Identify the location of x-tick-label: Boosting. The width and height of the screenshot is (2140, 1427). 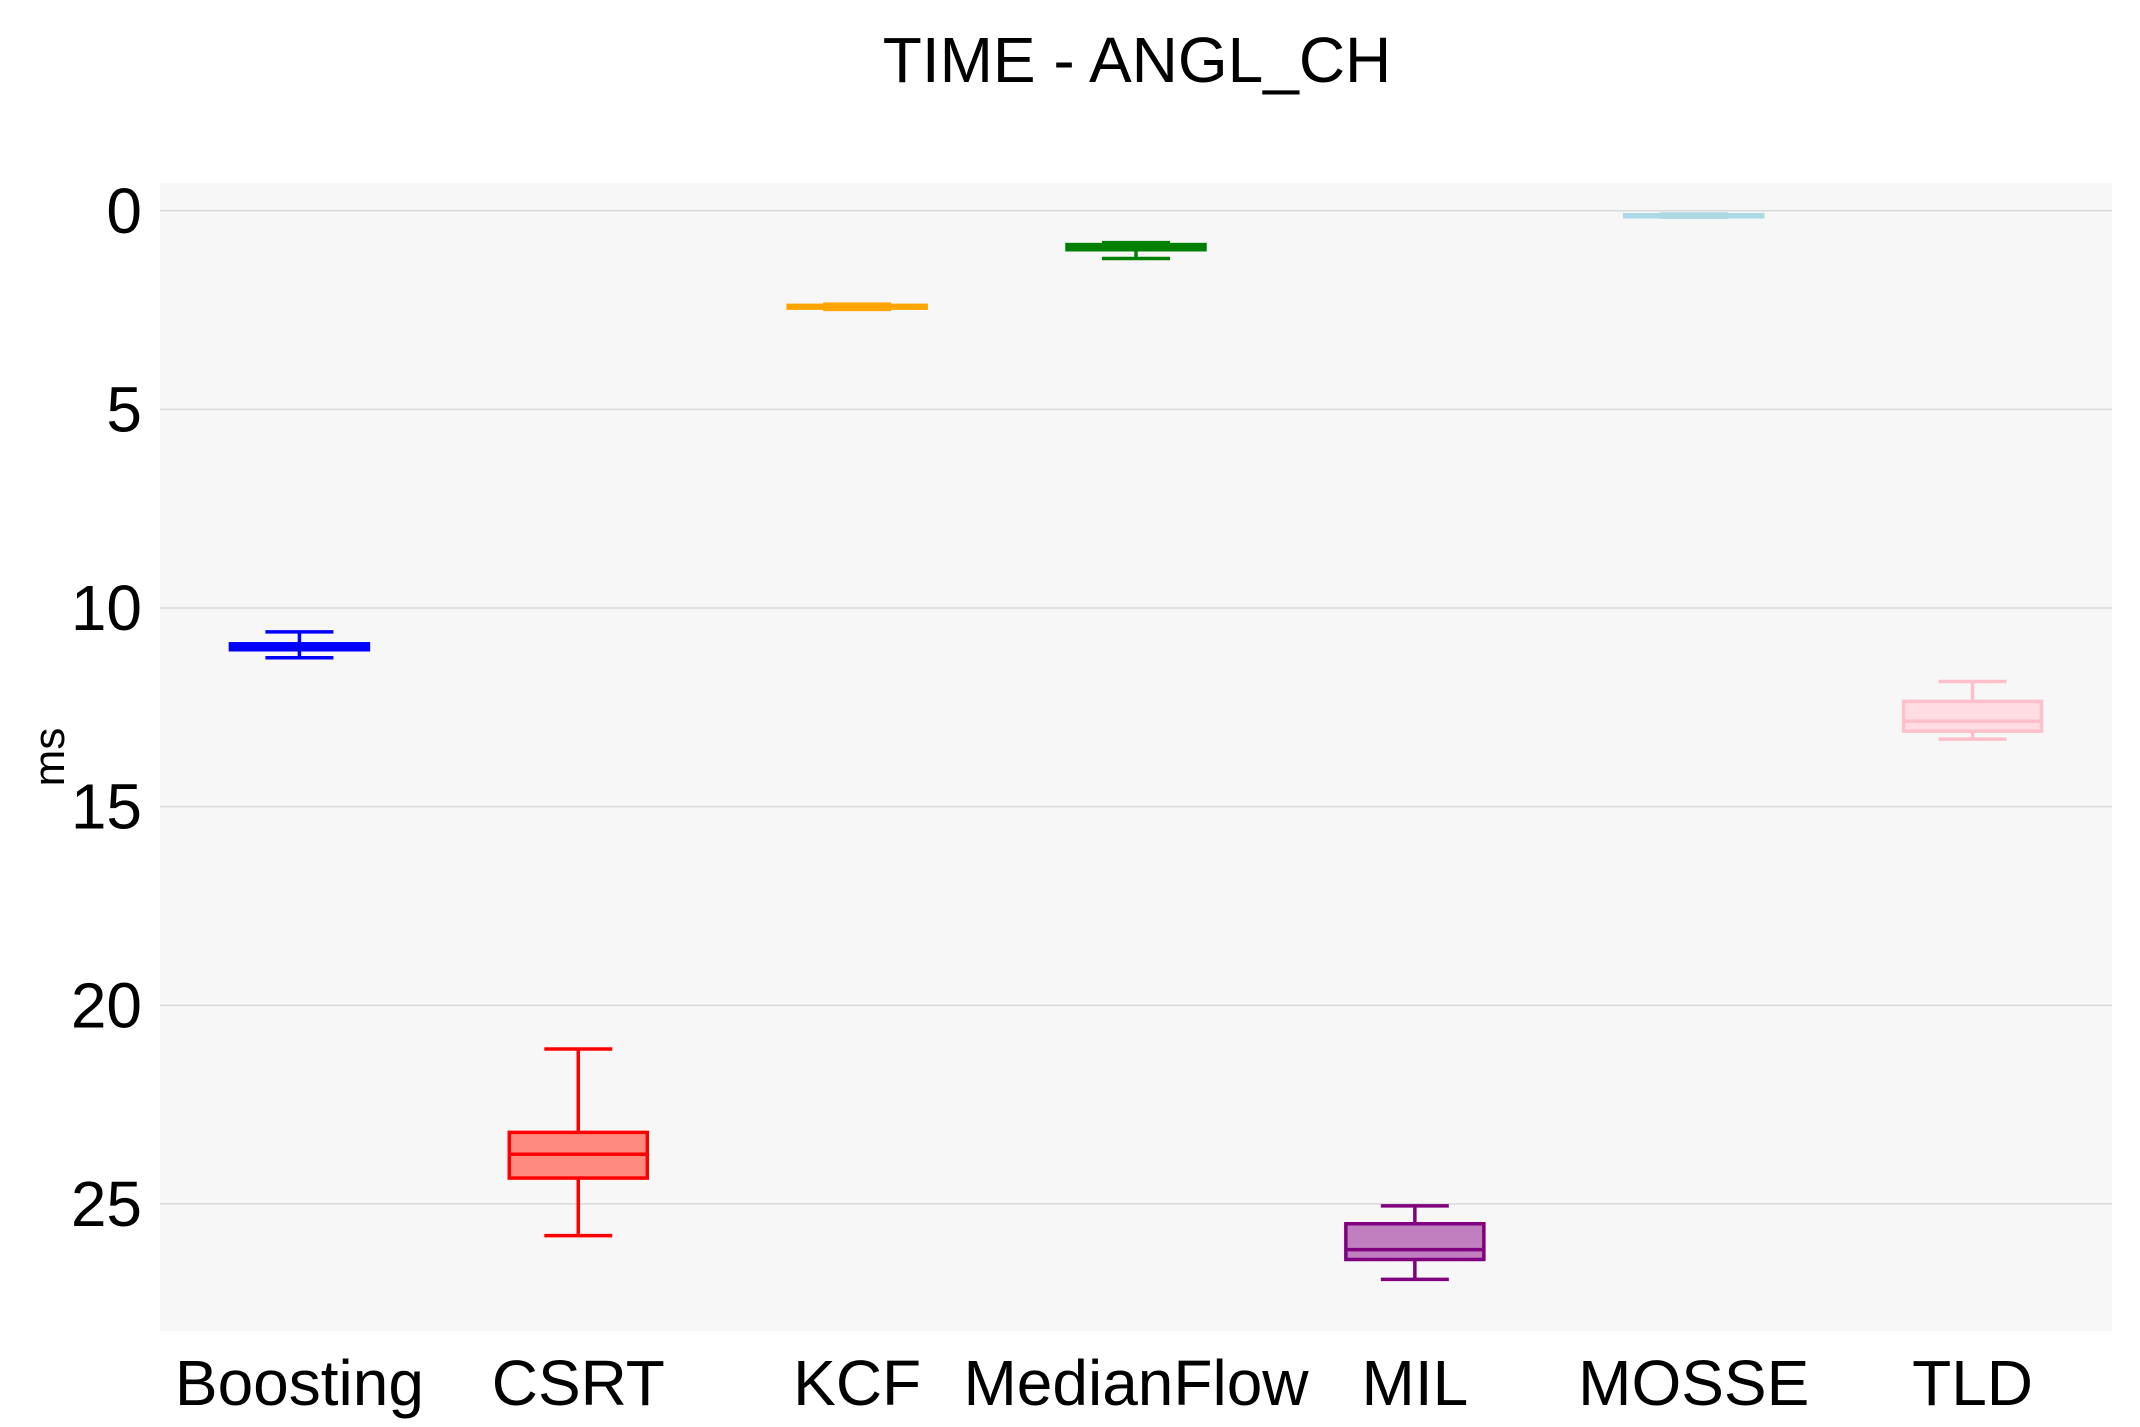
(299, 1383).